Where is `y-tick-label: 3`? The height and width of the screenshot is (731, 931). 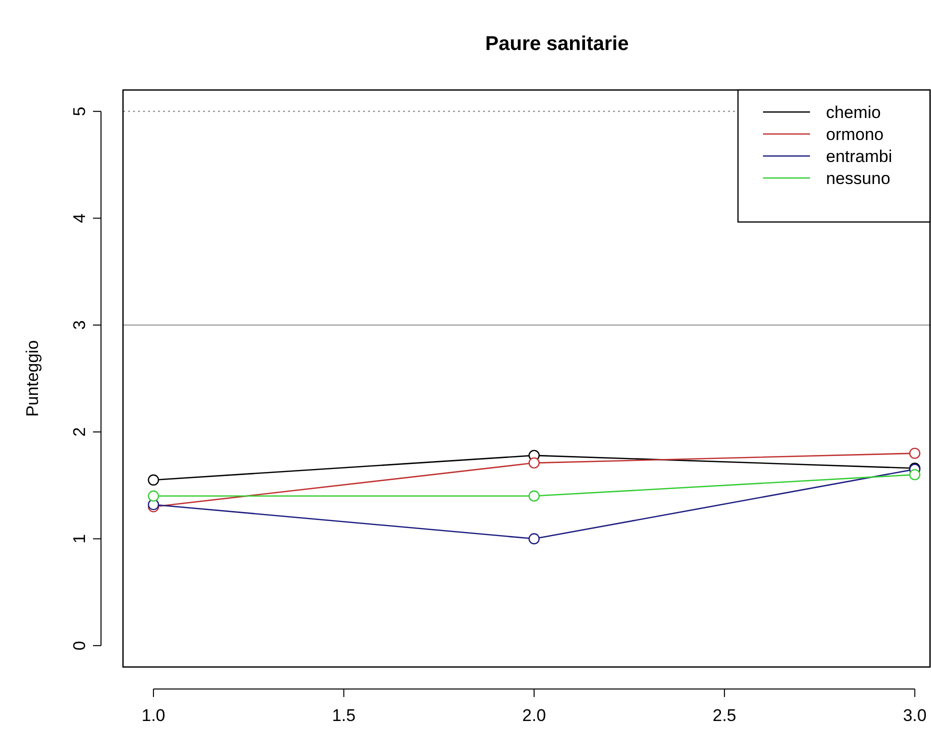 y-tick-label: 3 is located at coordinates (79, 325).